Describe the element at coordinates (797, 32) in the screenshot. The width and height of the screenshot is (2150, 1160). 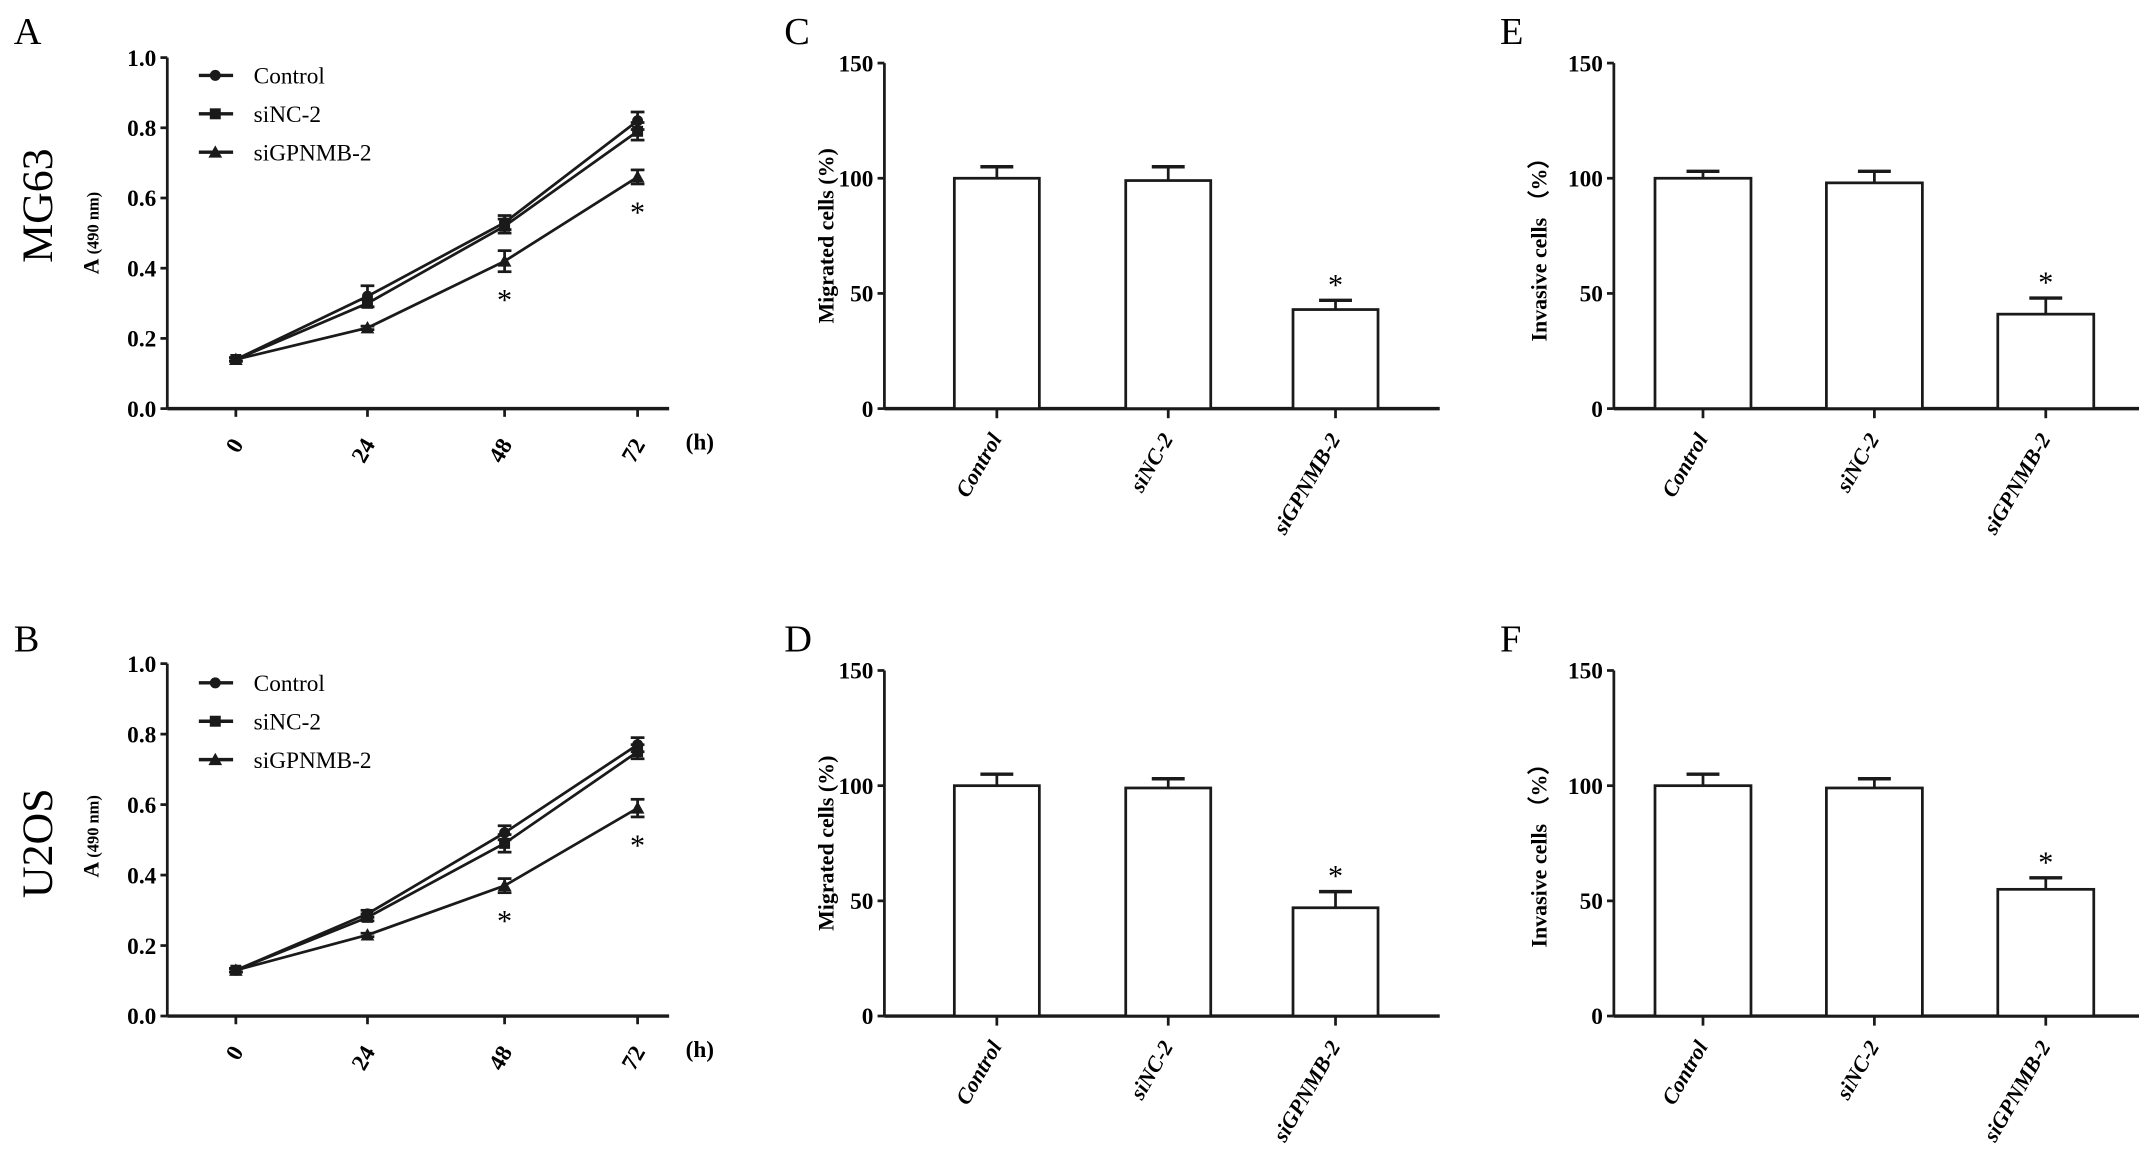
I see `panel-label: C` at that location.